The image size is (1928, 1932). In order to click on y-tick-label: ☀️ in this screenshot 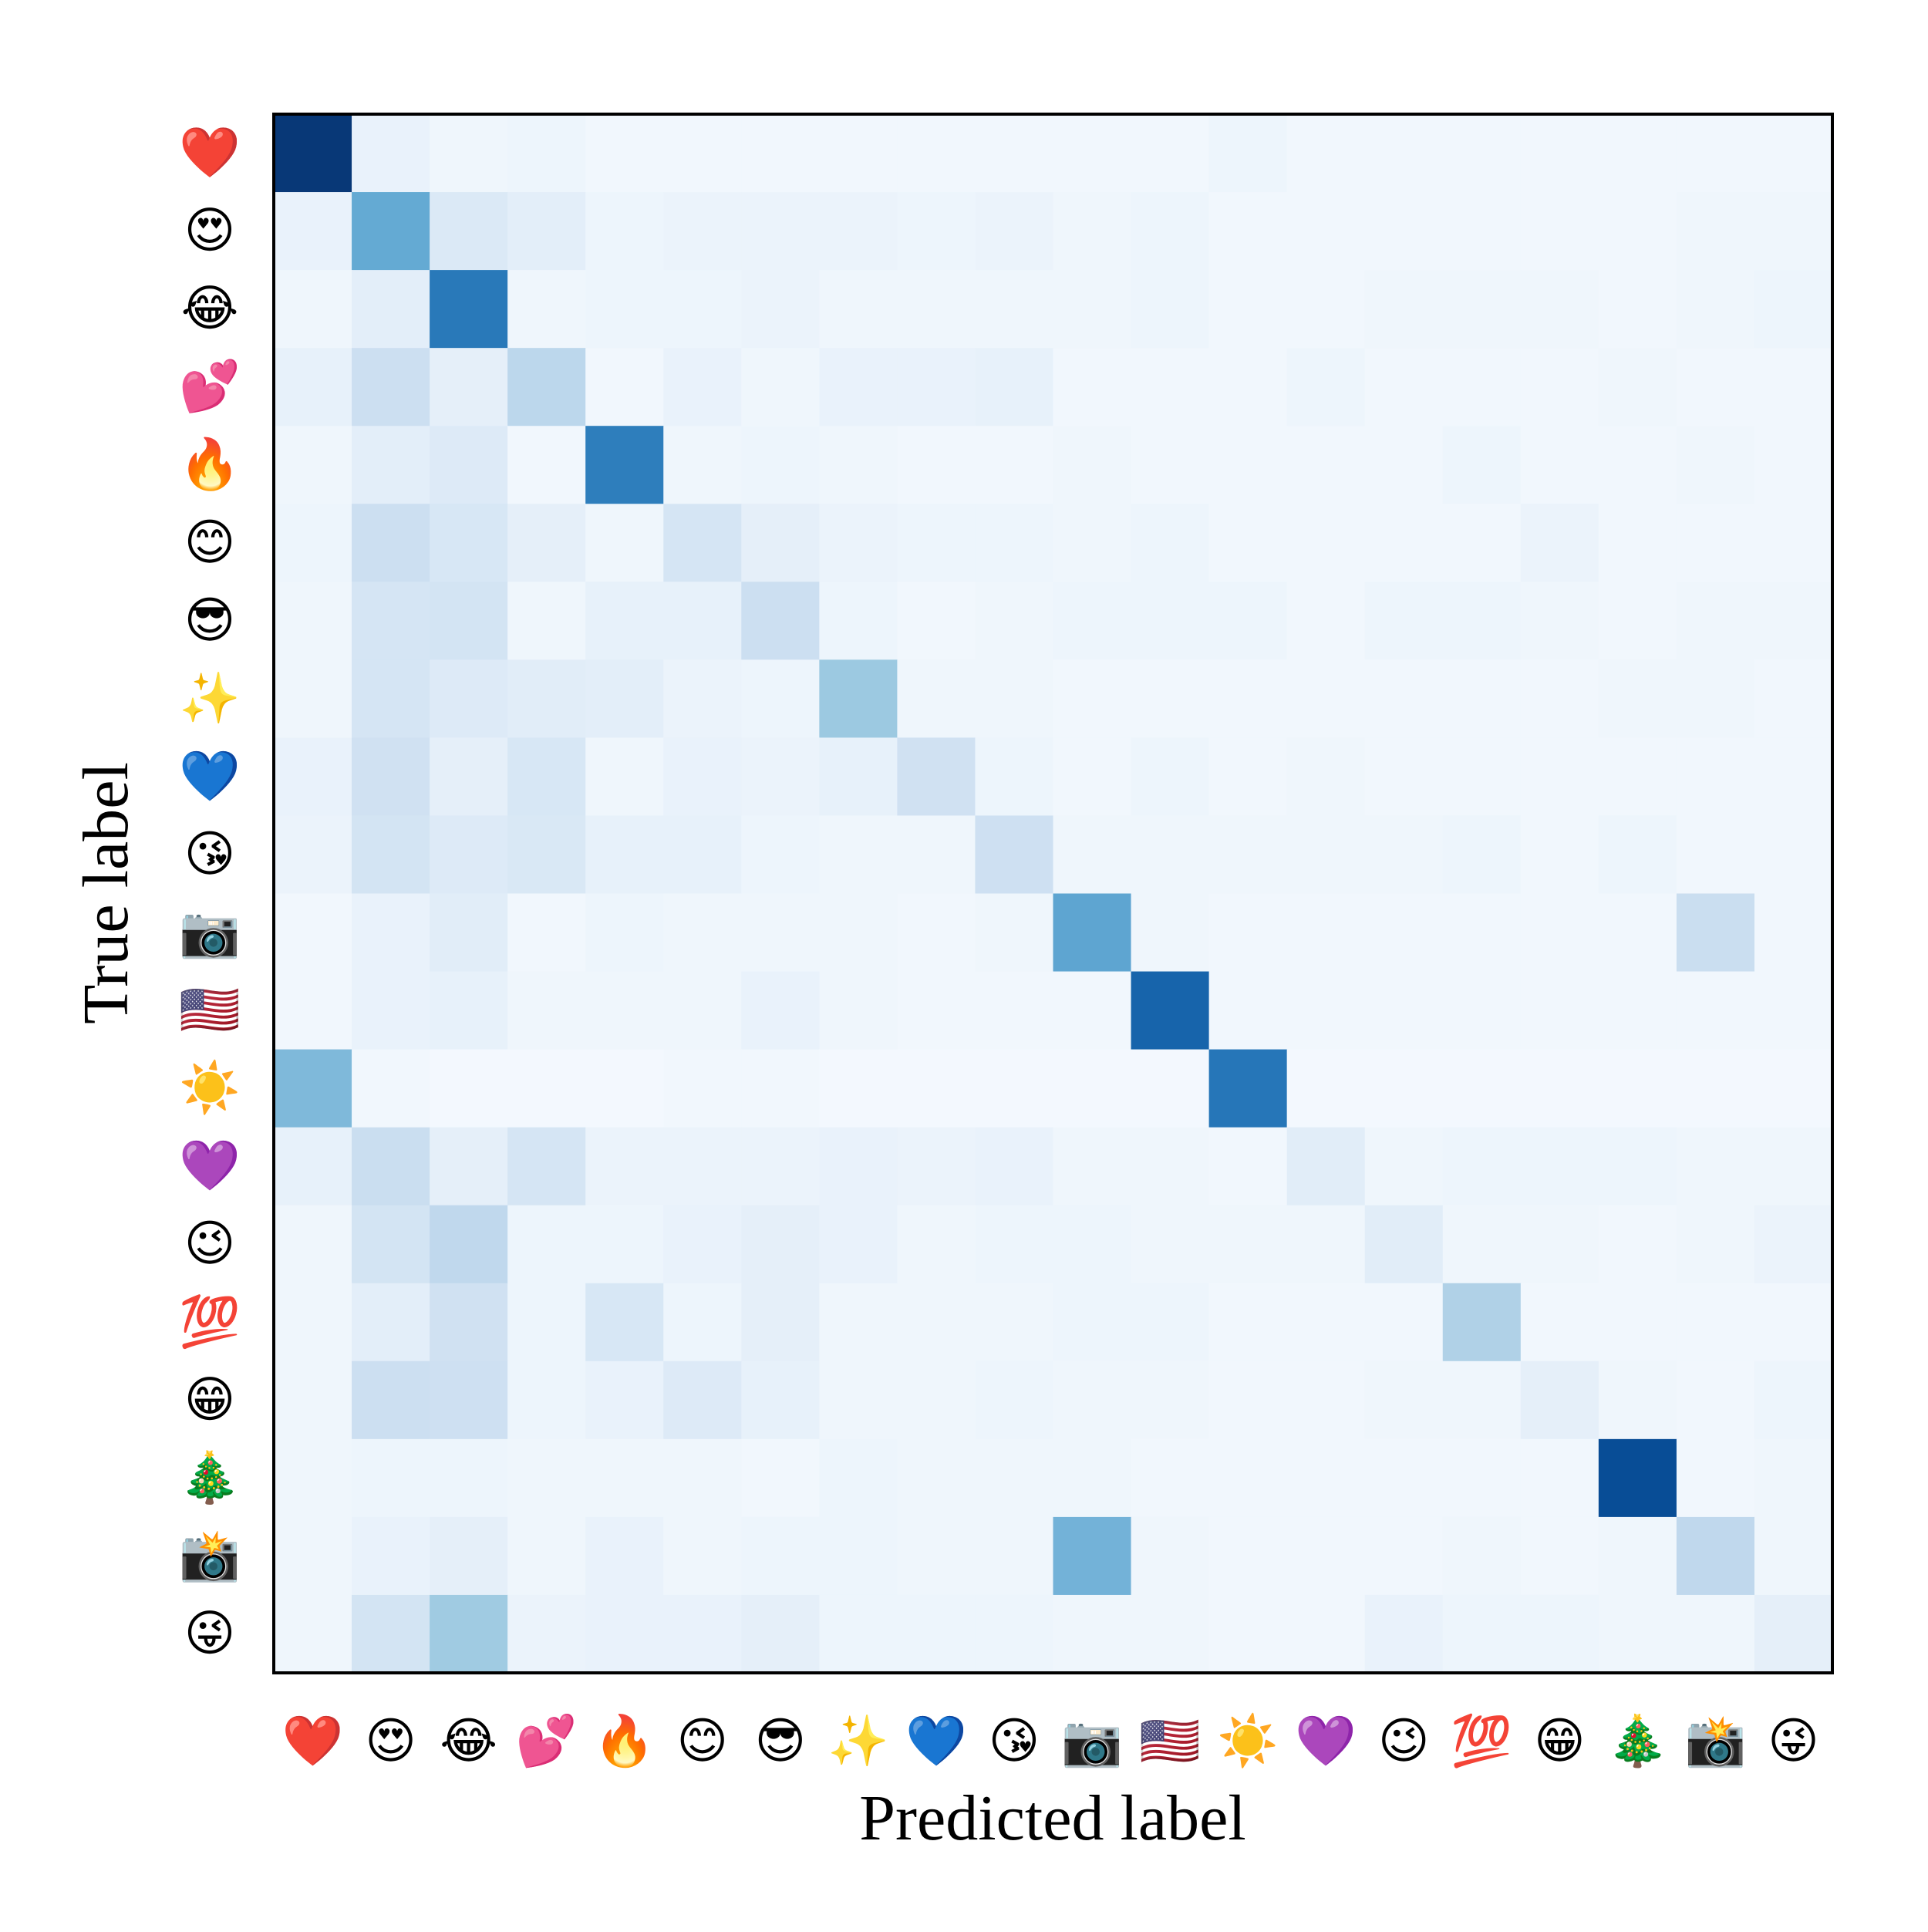, I will do `click(210, 1087)`.